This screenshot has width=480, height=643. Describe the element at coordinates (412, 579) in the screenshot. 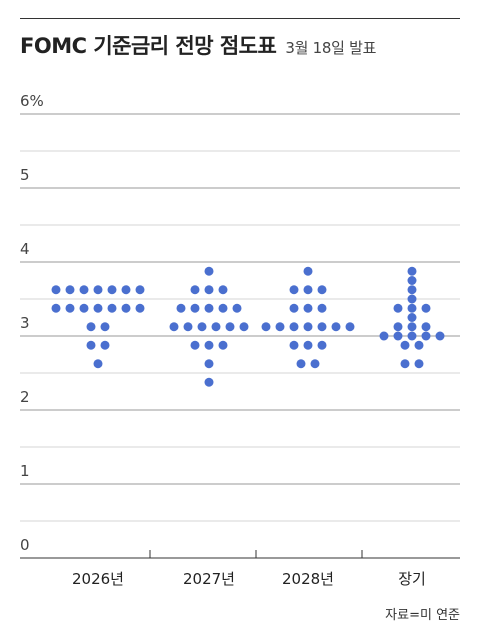

I see `x-tick-label: 장기` at that location.